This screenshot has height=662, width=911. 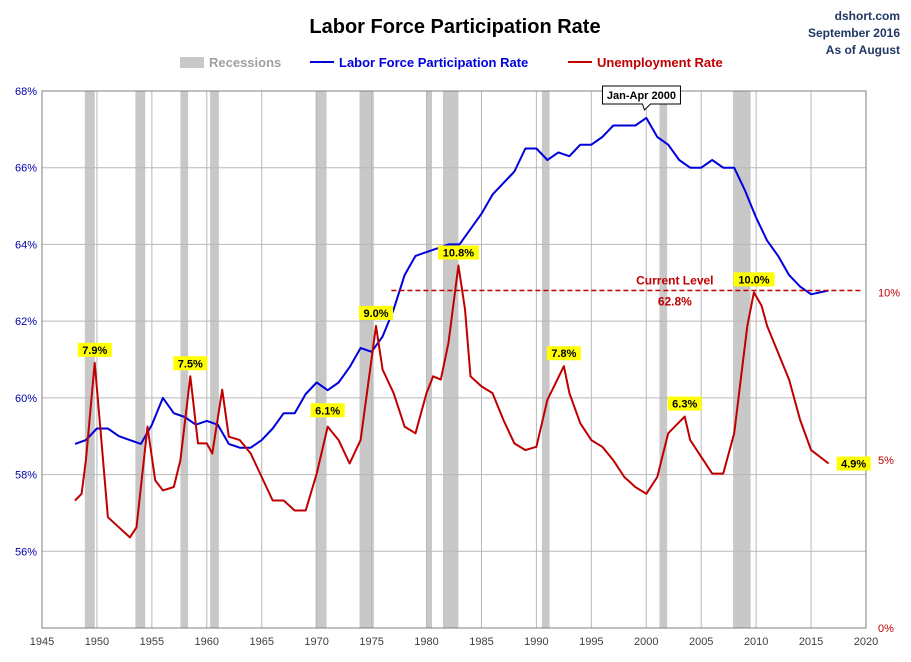 I want to click on unemployment-label: 6.3%, so click(x=684, y=405).